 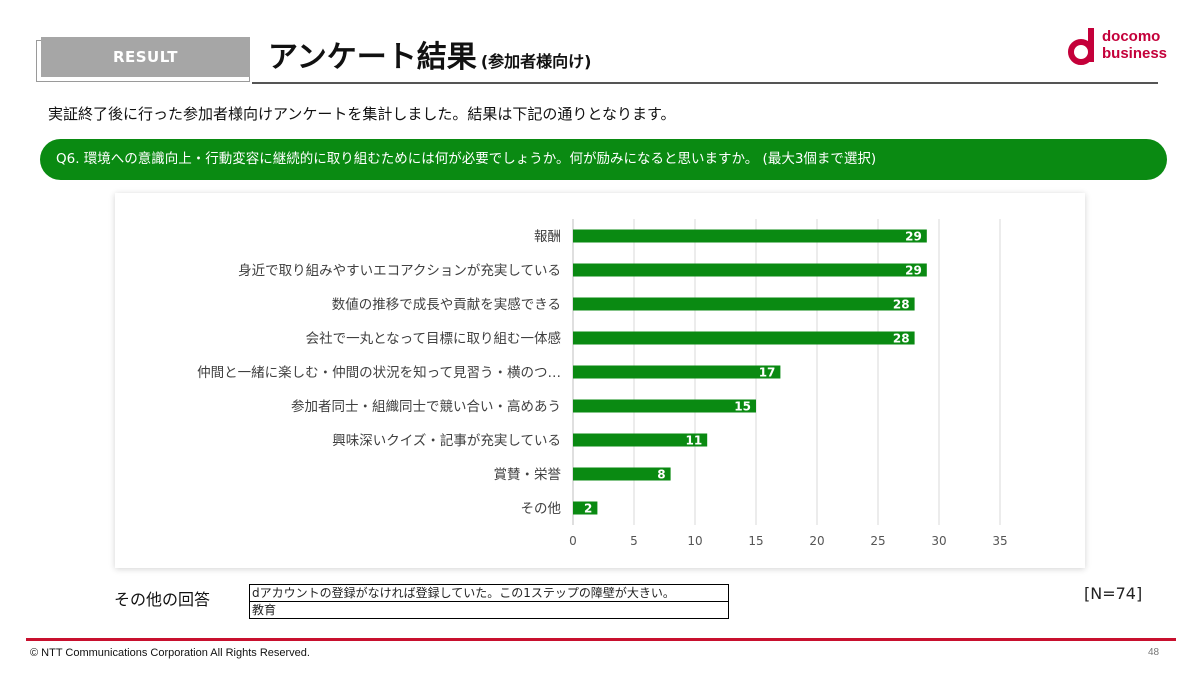 I want to click on other-answers-table: dアカウントの登録がなければ登録していた。この1ステップの障壁が大きい。 教育, so click(x=489, y=601).